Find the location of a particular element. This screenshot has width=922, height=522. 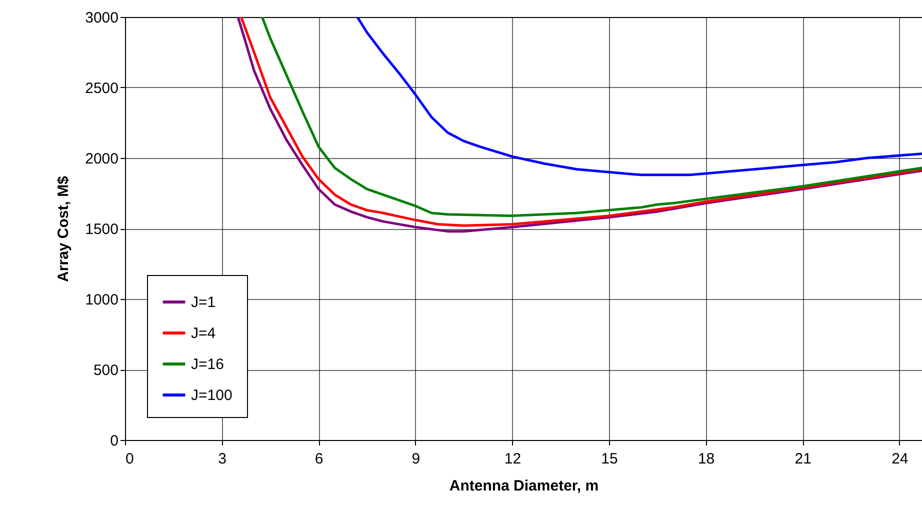

x-tick-label: 21 is located at coordinates (803, 459).